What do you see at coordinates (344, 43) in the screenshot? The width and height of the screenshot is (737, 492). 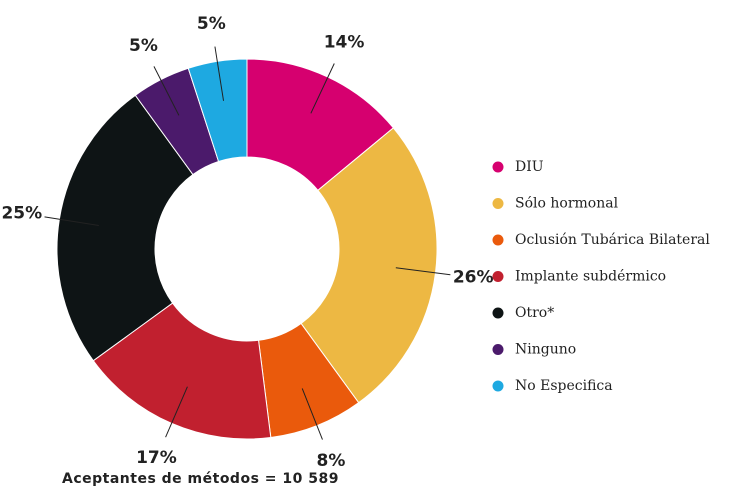 I see `data-label: 14%` at bounding box center [344, 43].